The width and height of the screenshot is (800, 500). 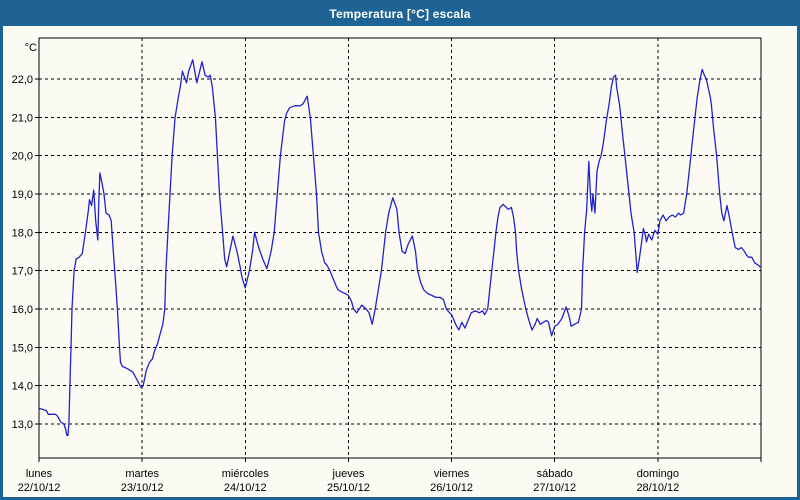 What do you see at coordinates (31, 48) in the screenshot?
I see `celsius-unit-label: °C` at bounding box center [31, 48].